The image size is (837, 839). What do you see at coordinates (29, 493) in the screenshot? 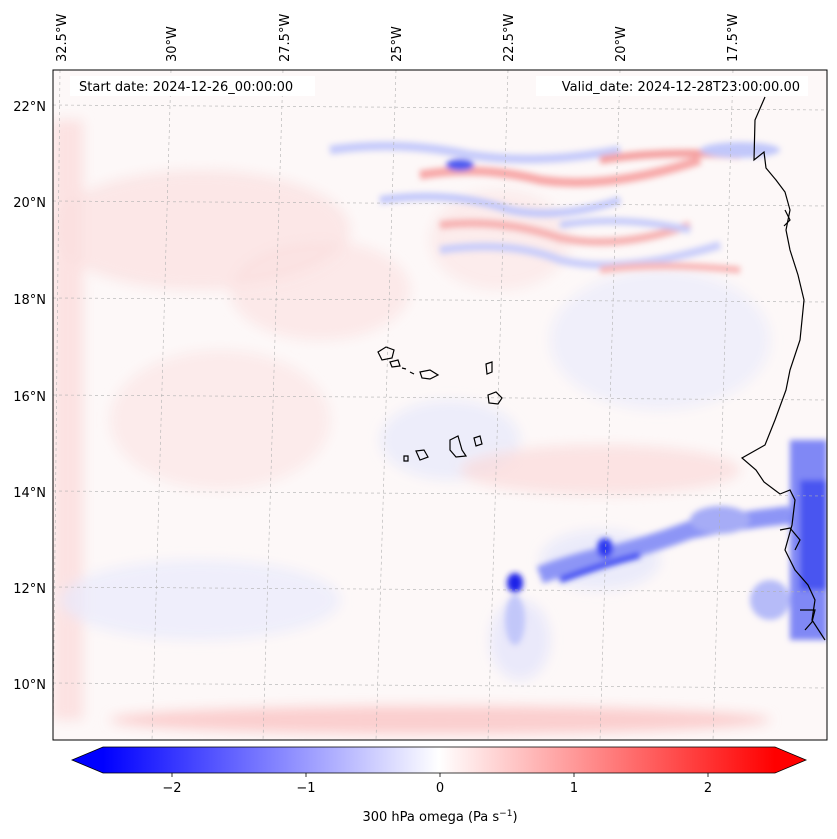
I see `lat-label: 14°N` at bounding box center [29, 493].